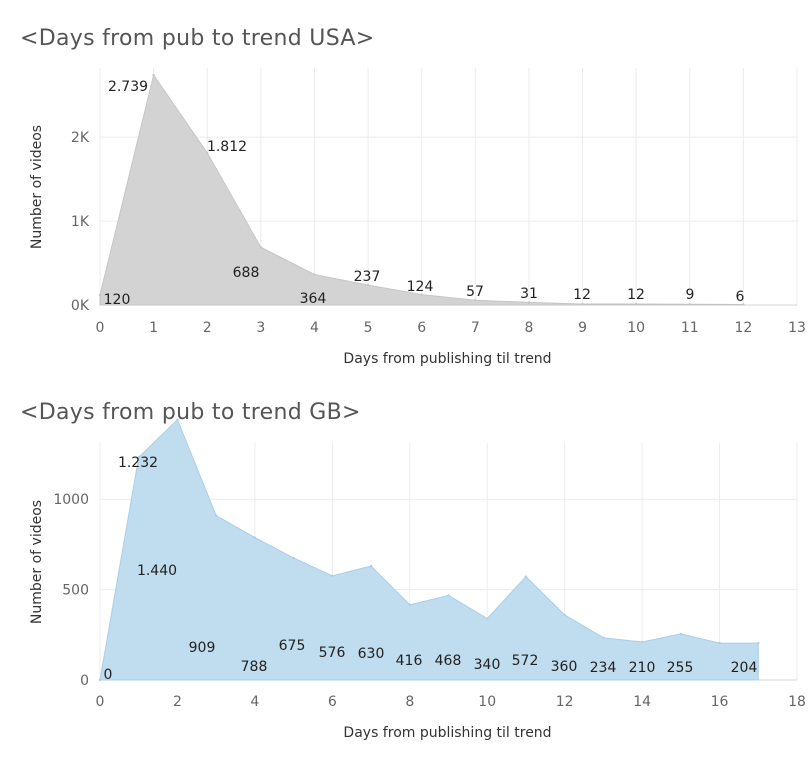  What do you see at coordinates (197, 38) in the screenshot?
I see `chart-title-usa: <Days from pub to trend USA>` at bounding box center [197, 38].